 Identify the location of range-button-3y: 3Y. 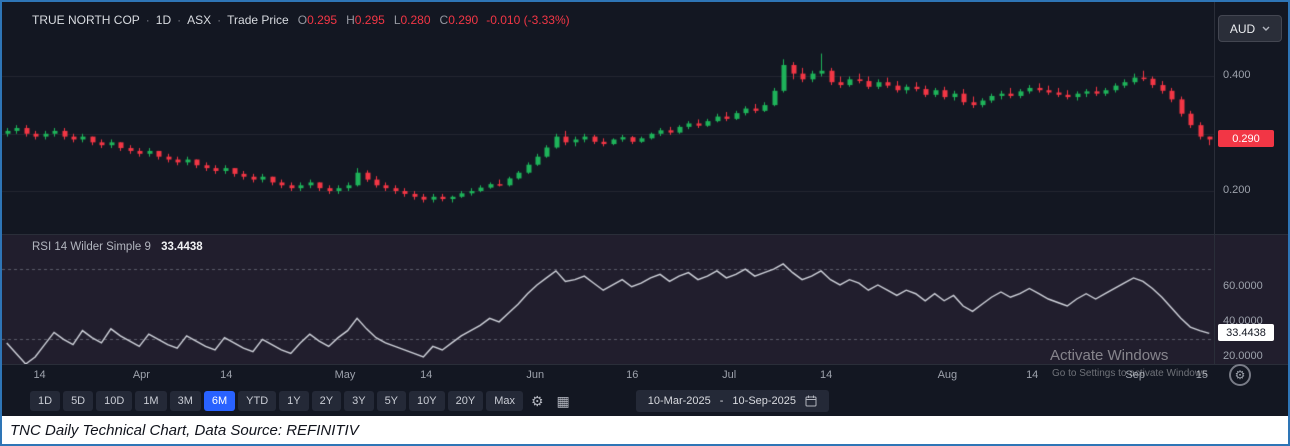
(359, 401).